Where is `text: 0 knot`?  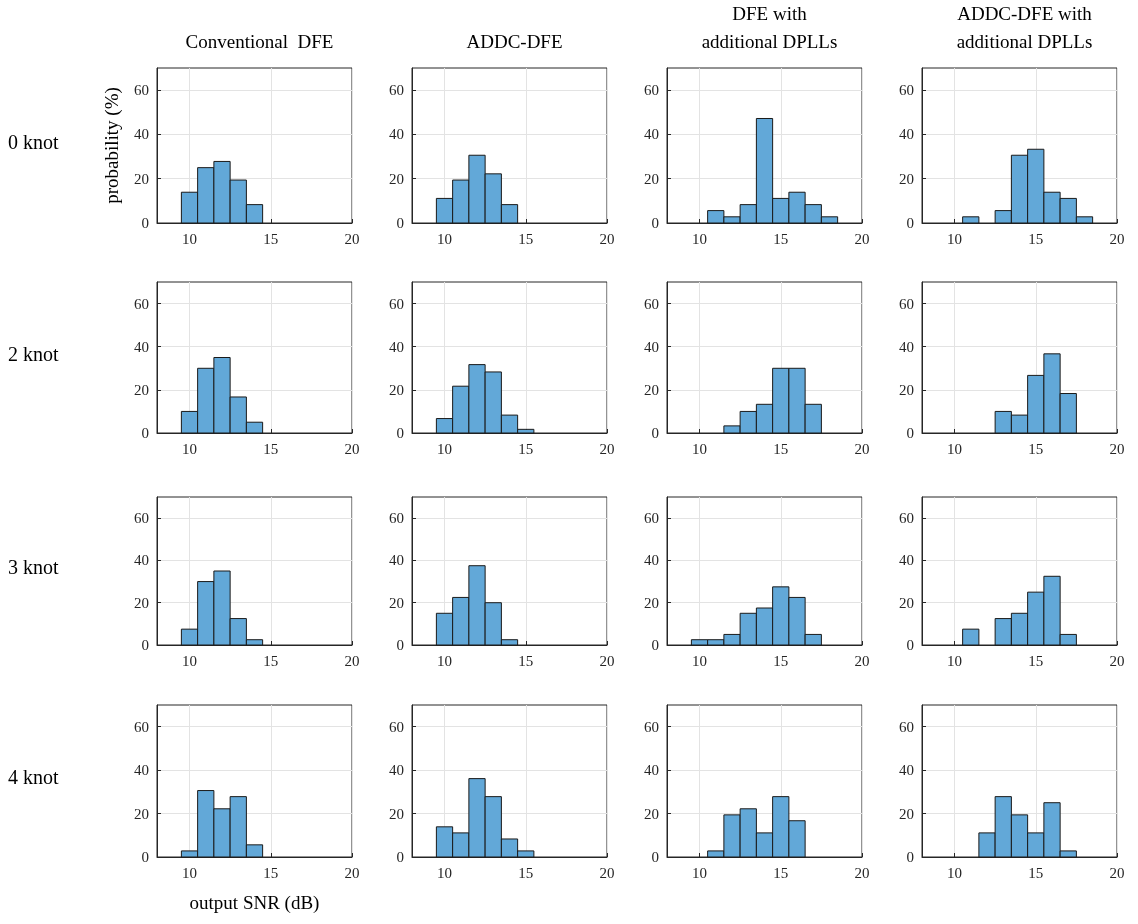 text: 0 knot is located at coordinates (33, 141).